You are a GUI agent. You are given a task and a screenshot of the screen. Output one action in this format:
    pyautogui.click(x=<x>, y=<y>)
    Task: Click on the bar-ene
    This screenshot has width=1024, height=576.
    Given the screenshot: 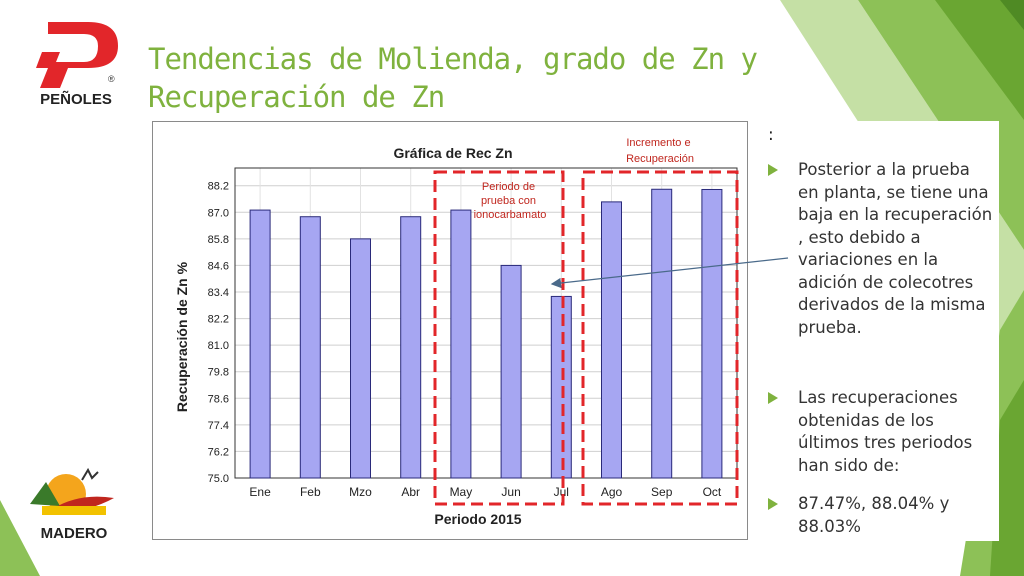 What is the action you would take?
    pyautogui.click(x=260, y=344)
    